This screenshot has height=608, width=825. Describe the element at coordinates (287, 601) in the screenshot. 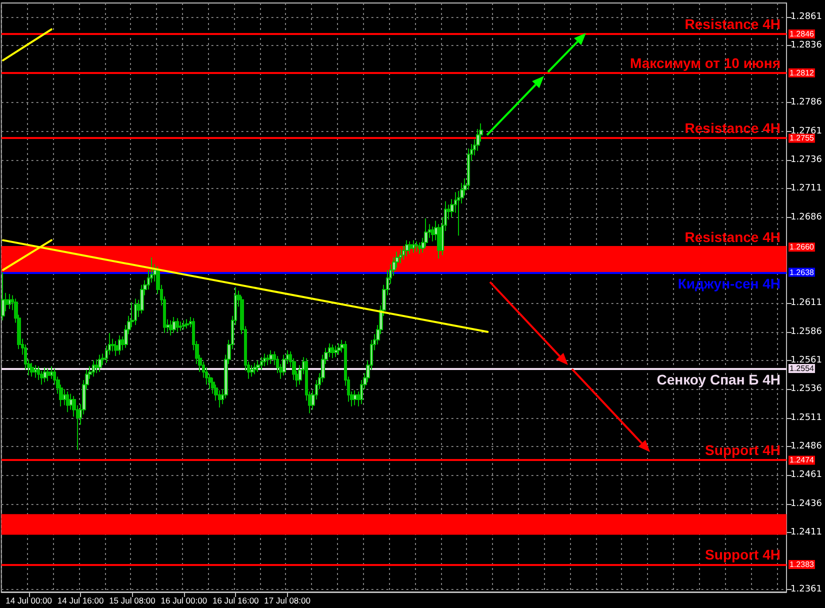

I see `x-tick-label: 17 Jul 08:00` at that location.